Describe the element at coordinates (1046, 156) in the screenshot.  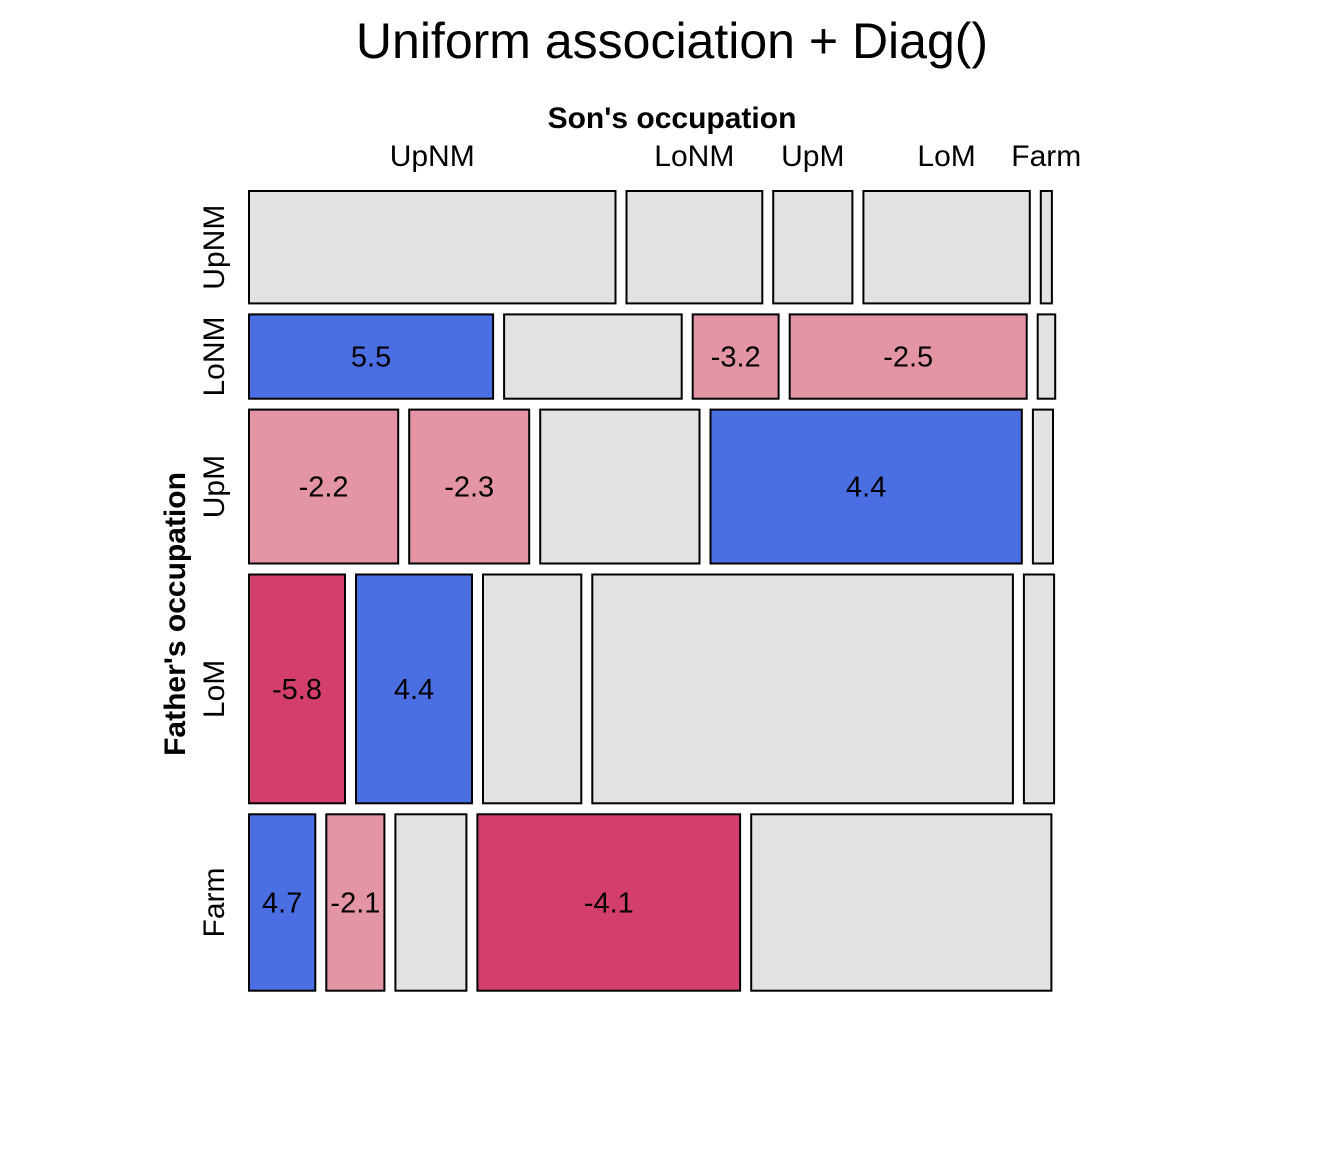
I see `col-label-farm: Farm` at that location.